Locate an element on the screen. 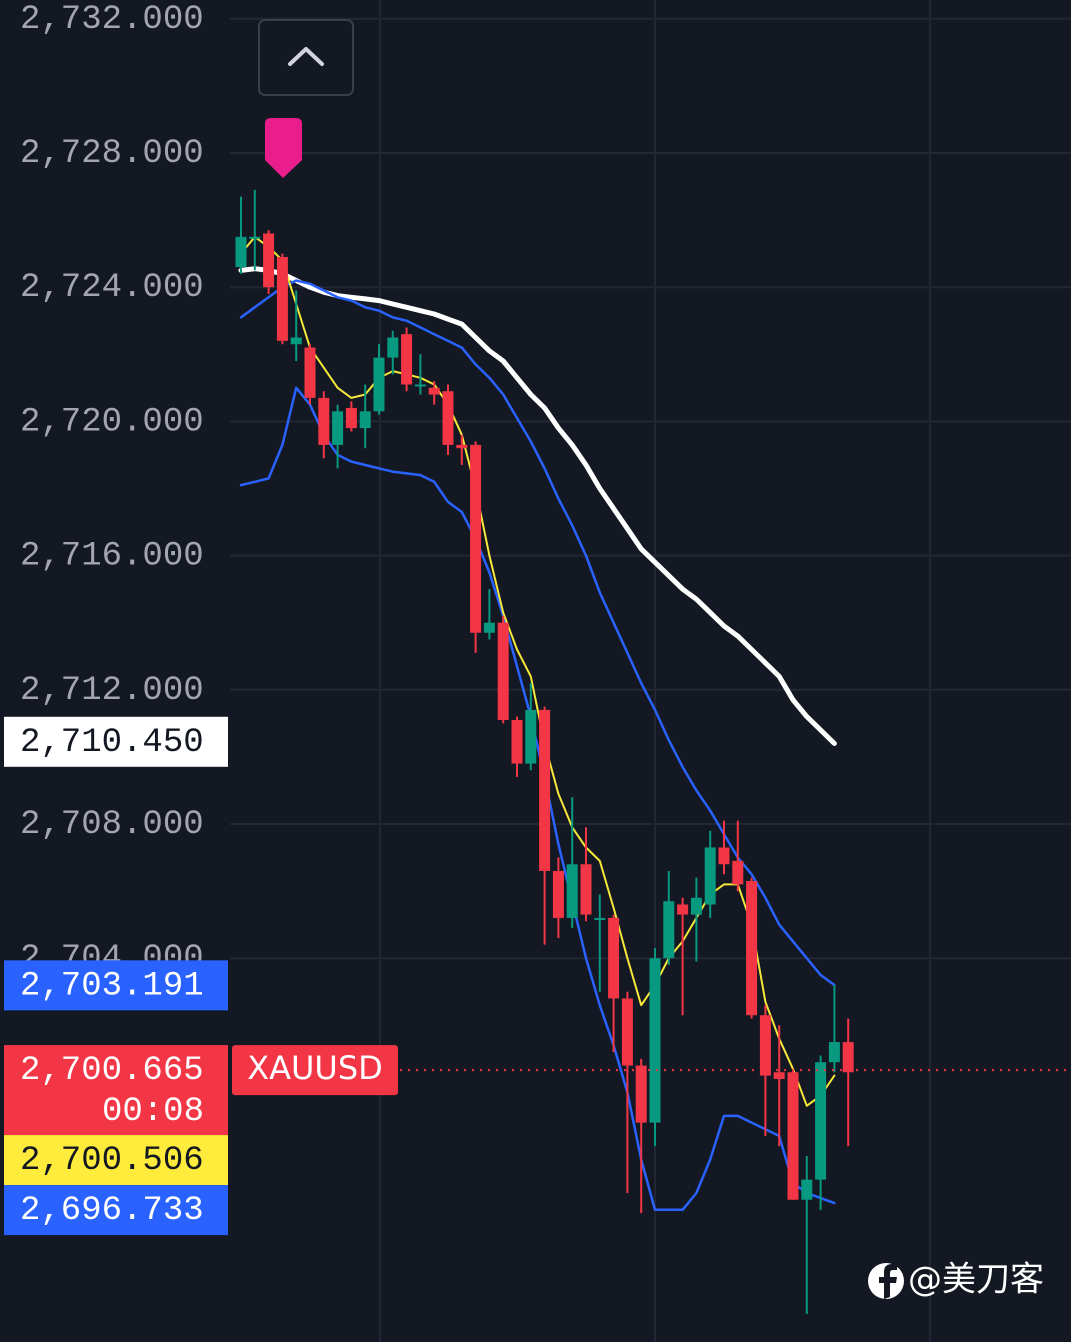 This screenshot has width=1071, height=1342. watermark: @美刀客 is located at coordinates (956, 1280).